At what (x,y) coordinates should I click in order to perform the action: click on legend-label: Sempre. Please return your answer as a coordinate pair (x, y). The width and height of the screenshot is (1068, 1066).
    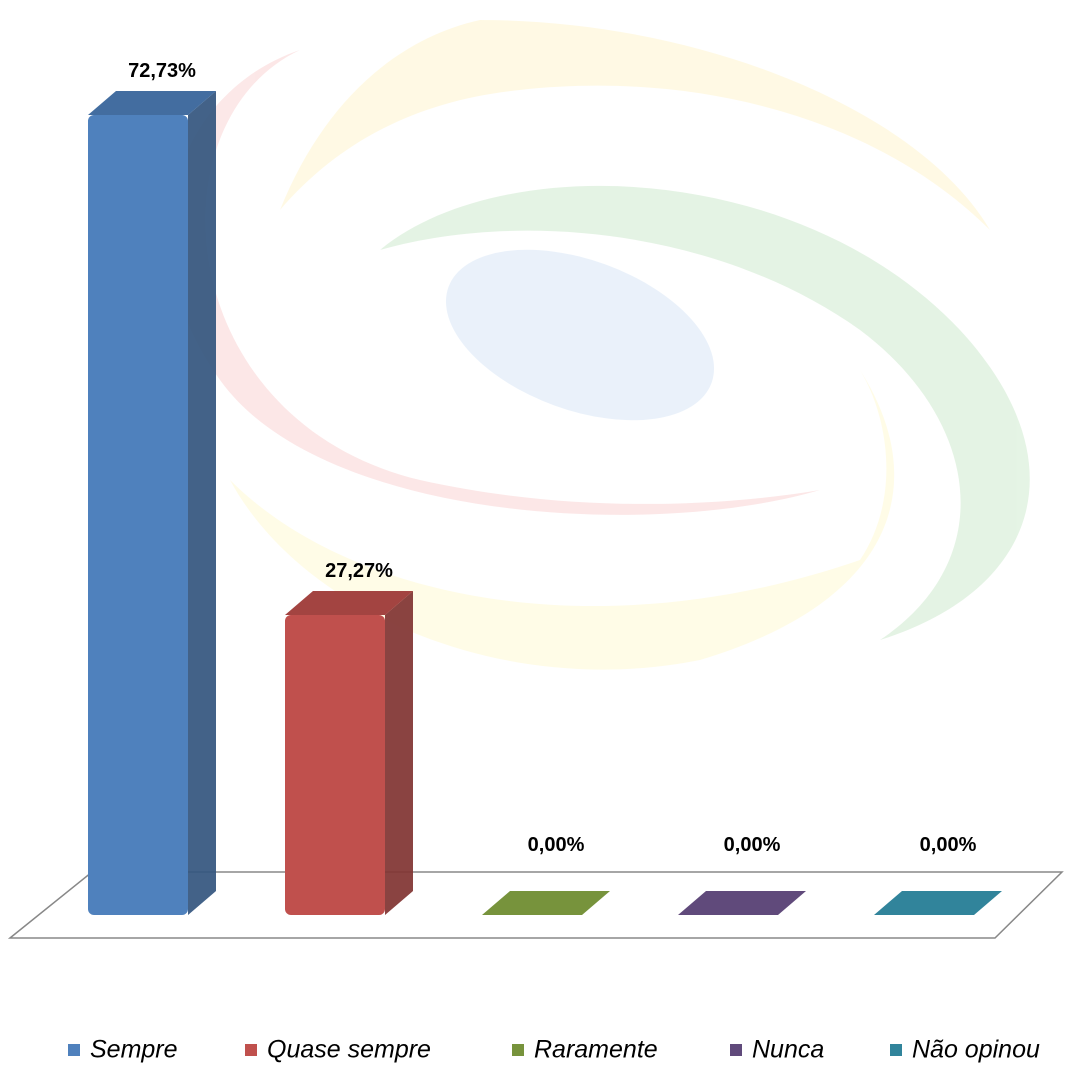
    Looking at the image, I should click on (134, 1050).